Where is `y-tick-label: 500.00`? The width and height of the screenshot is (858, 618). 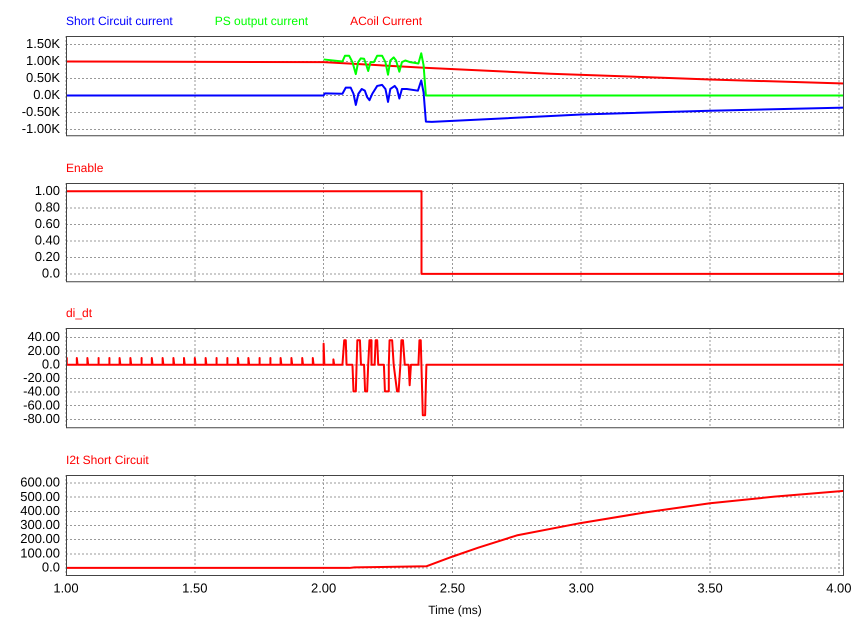
y-tick-label: 500.00 is located at coordinates (40, 496).